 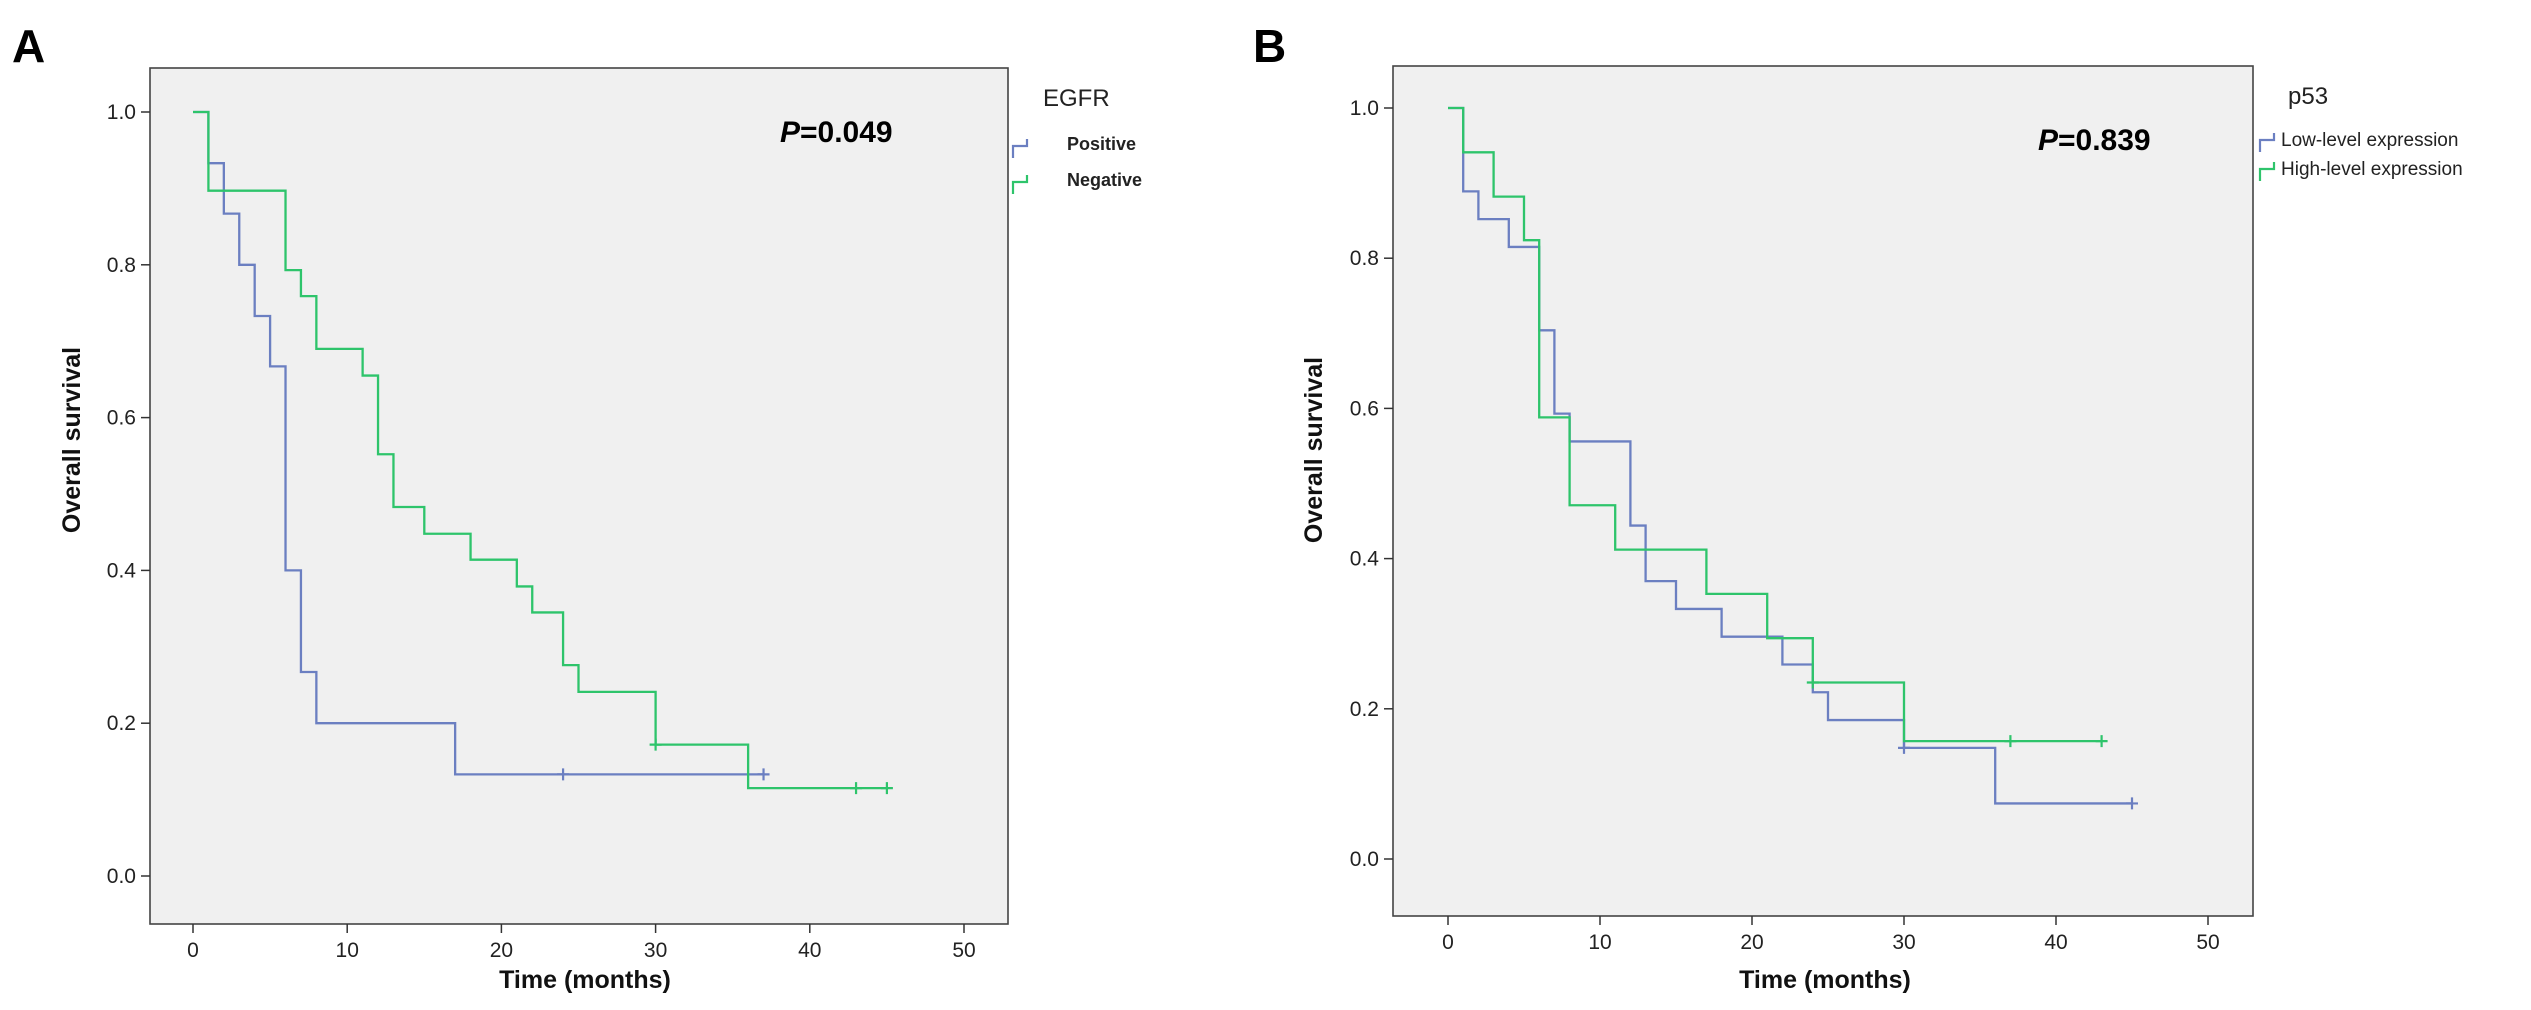 I want to click on panel-a-y-axis: 0.0 0.2 0.4 0.6 0.8 1.0, so click(x=128, y=494).